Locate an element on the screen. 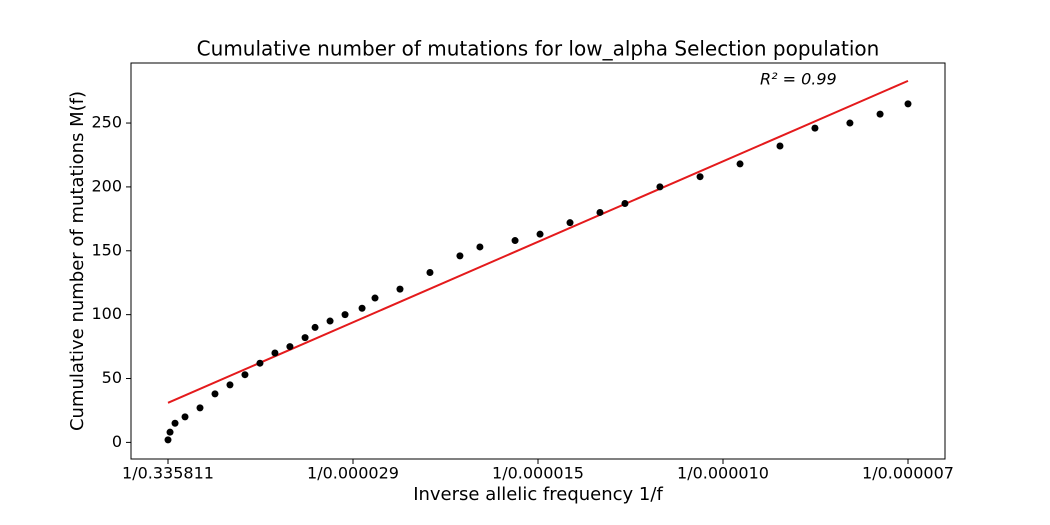 This screenshot has width=1050, height=525. x-tick-label: 1/0.000029 is located at coordinates (353, 473).